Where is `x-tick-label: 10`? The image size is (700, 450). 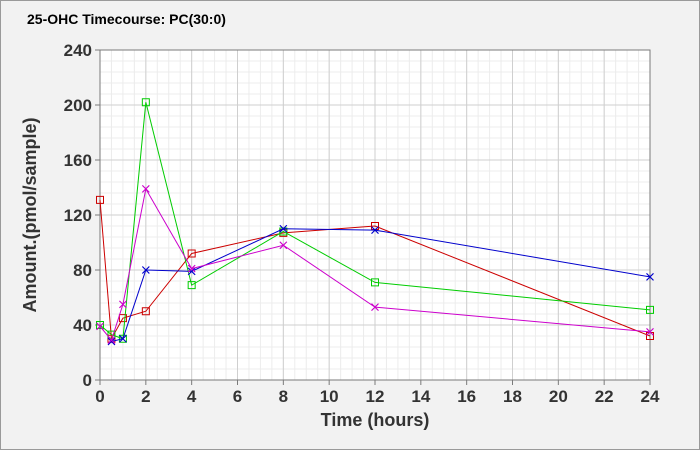
x-tick-label: 10 is located at coordinates (329, 396).